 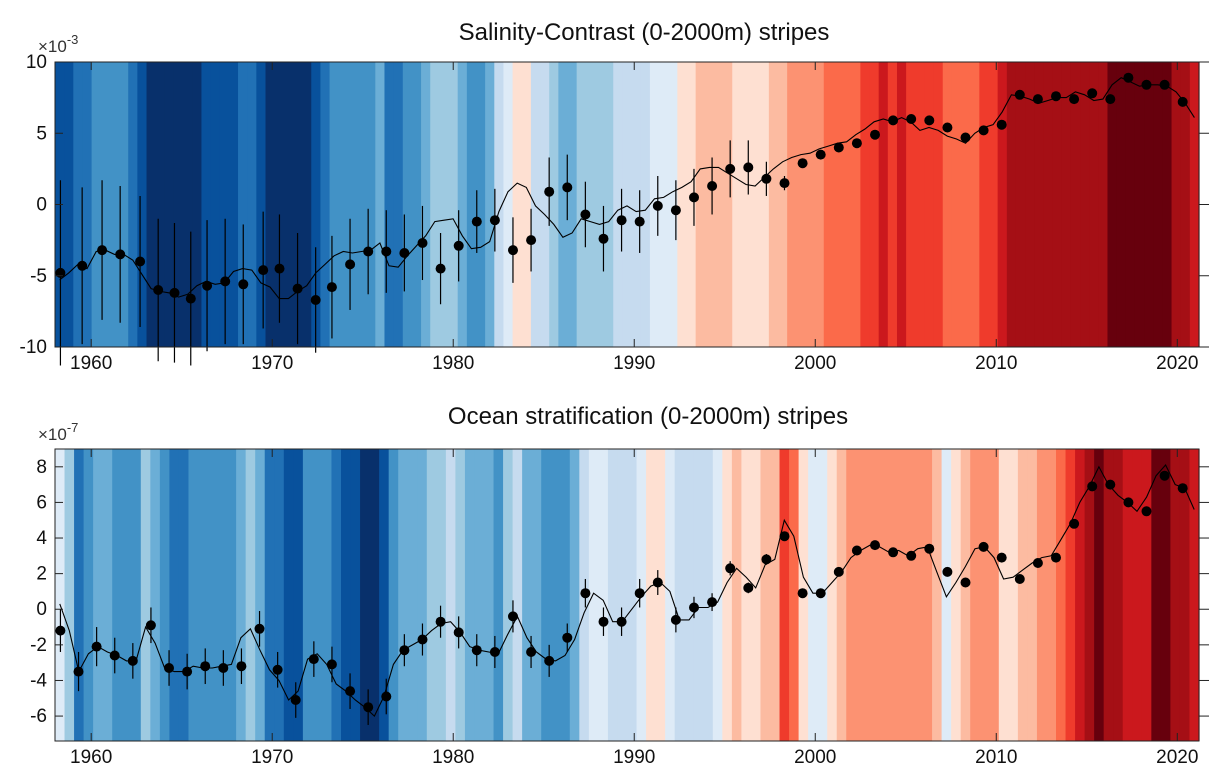 What do you see at coordinates (33, 347) in the screenshot?
I see `y-tick-label: -10` at bounding box center [33, 347].